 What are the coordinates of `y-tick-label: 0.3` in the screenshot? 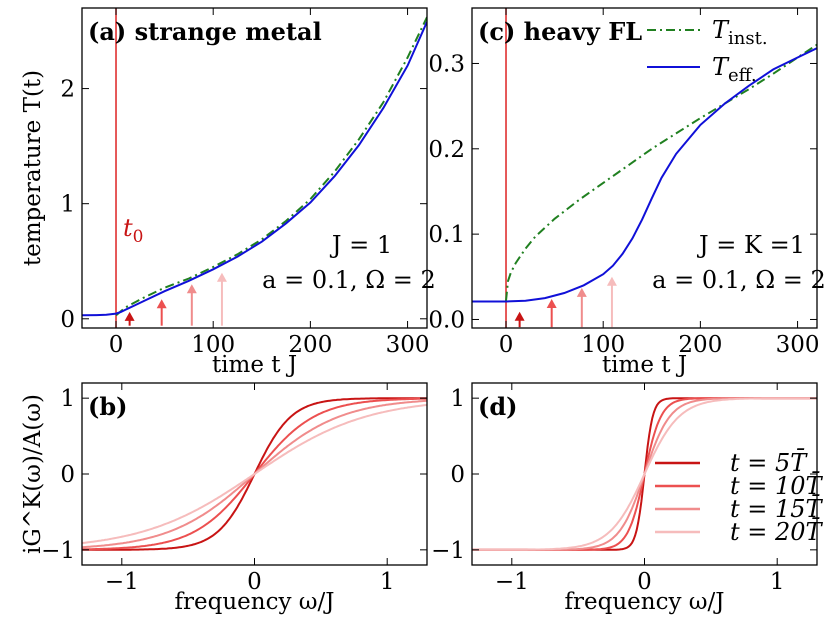 It's located at (446, 64).